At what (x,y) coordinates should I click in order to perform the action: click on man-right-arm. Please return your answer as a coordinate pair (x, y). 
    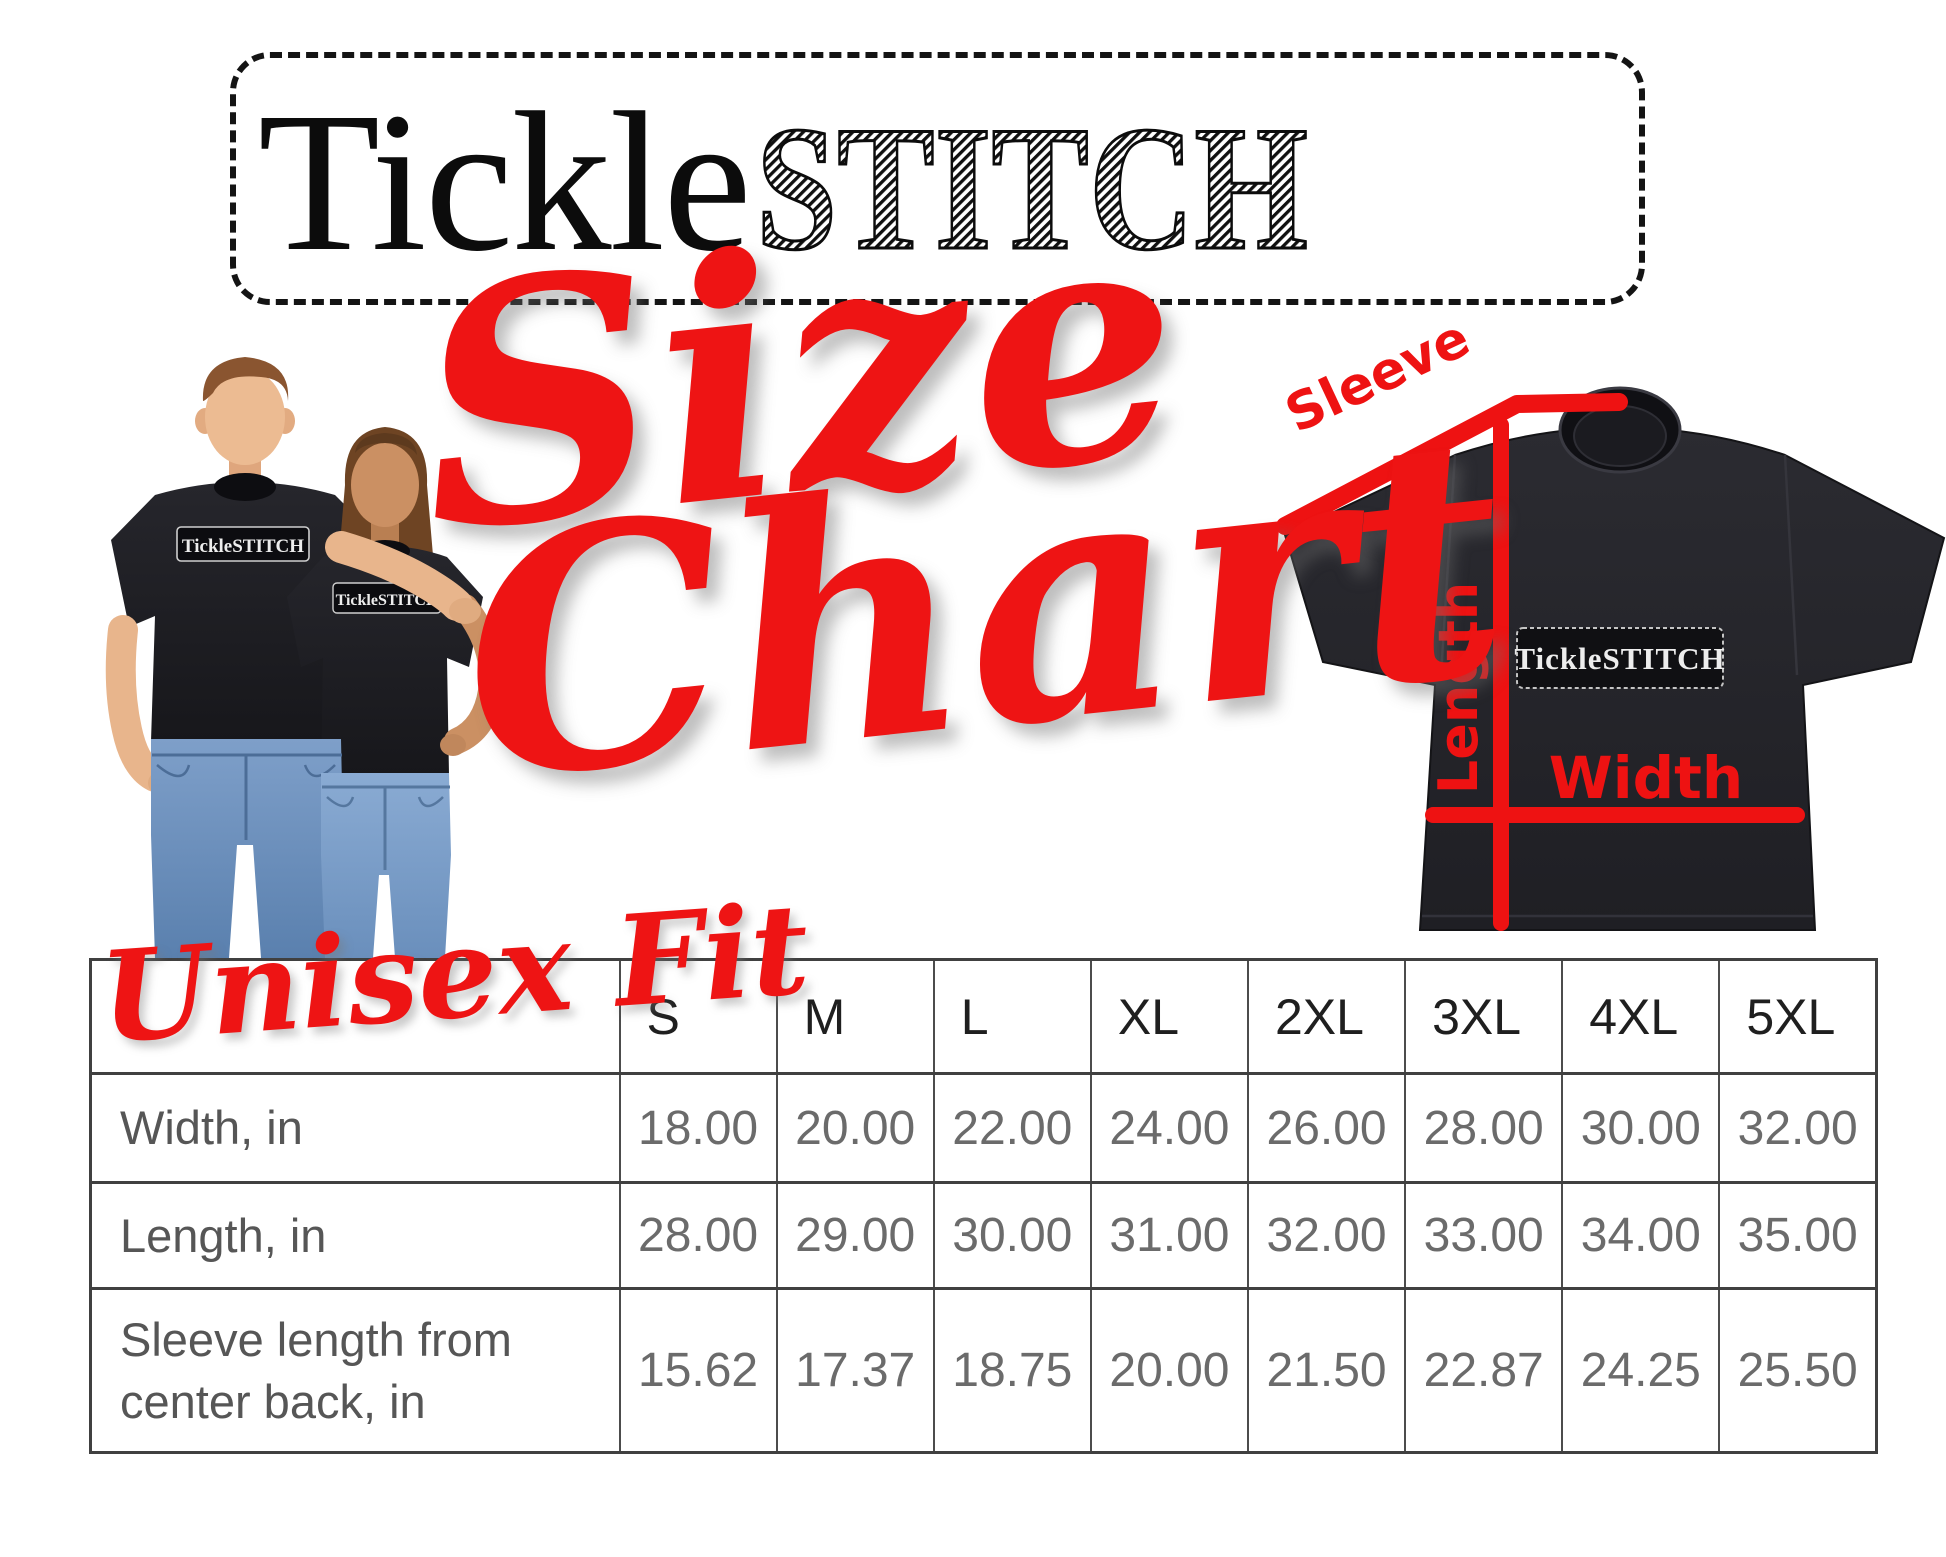
    Looking at the image, I should click on (137, 703).